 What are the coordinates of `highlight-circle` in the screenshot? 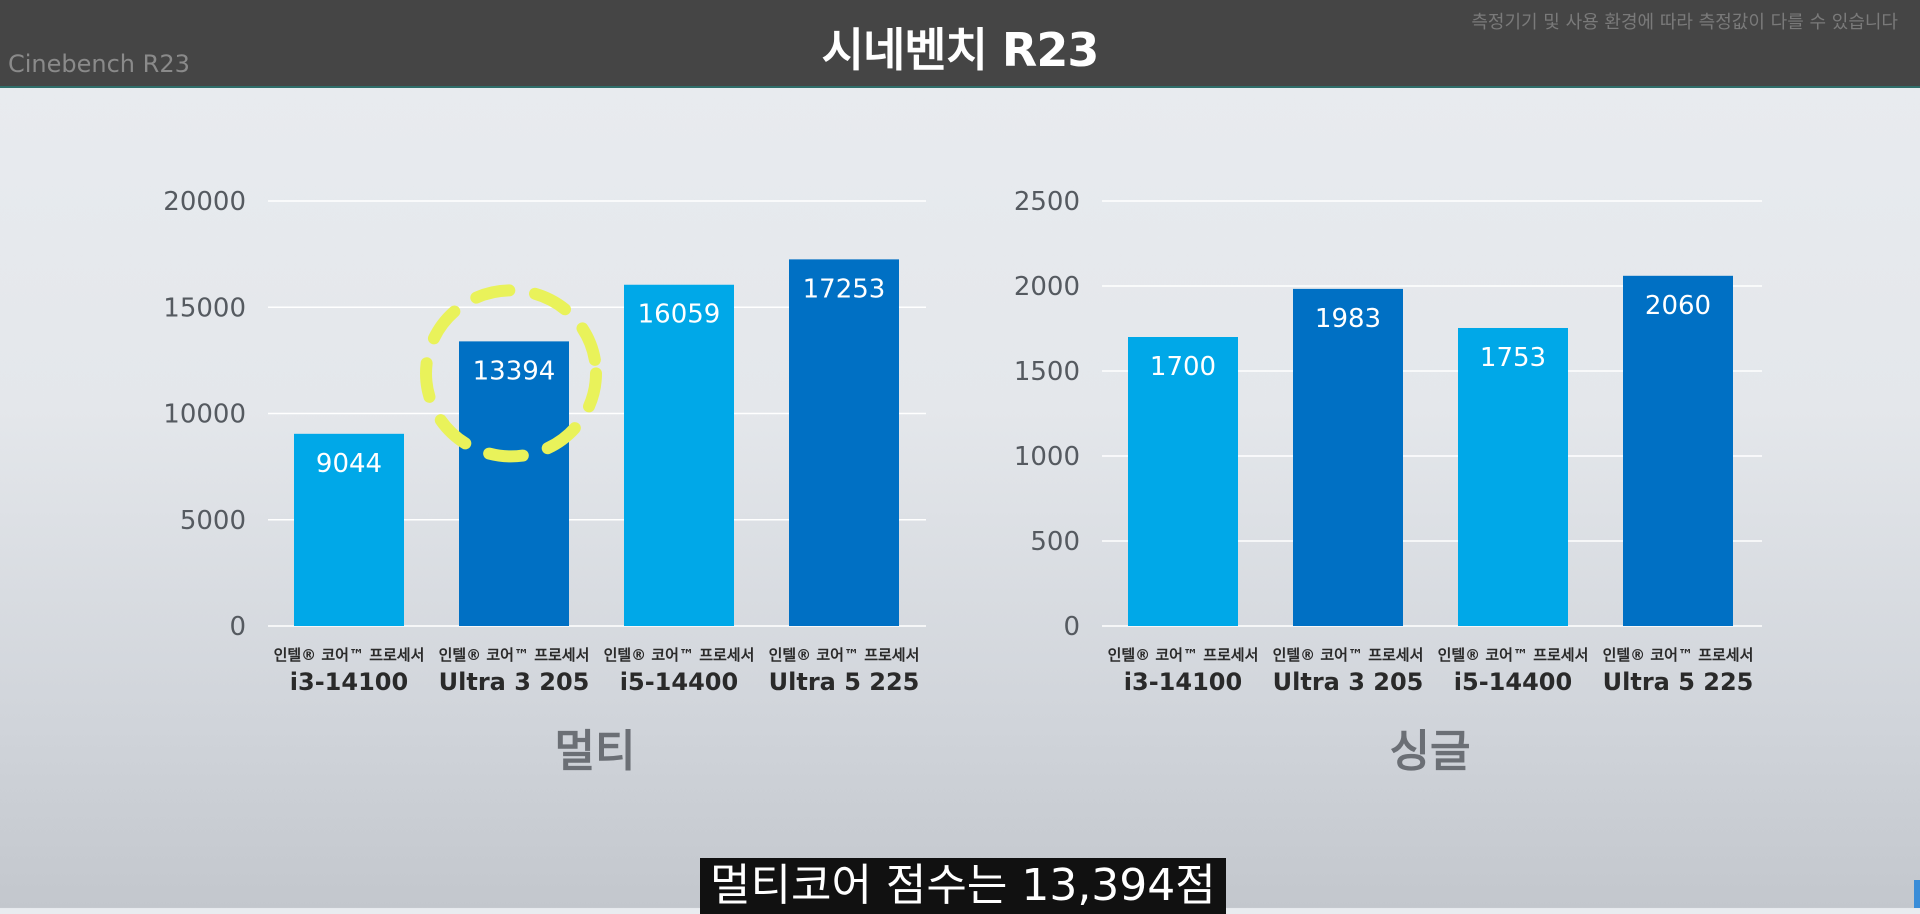 It's located at (511, 373).